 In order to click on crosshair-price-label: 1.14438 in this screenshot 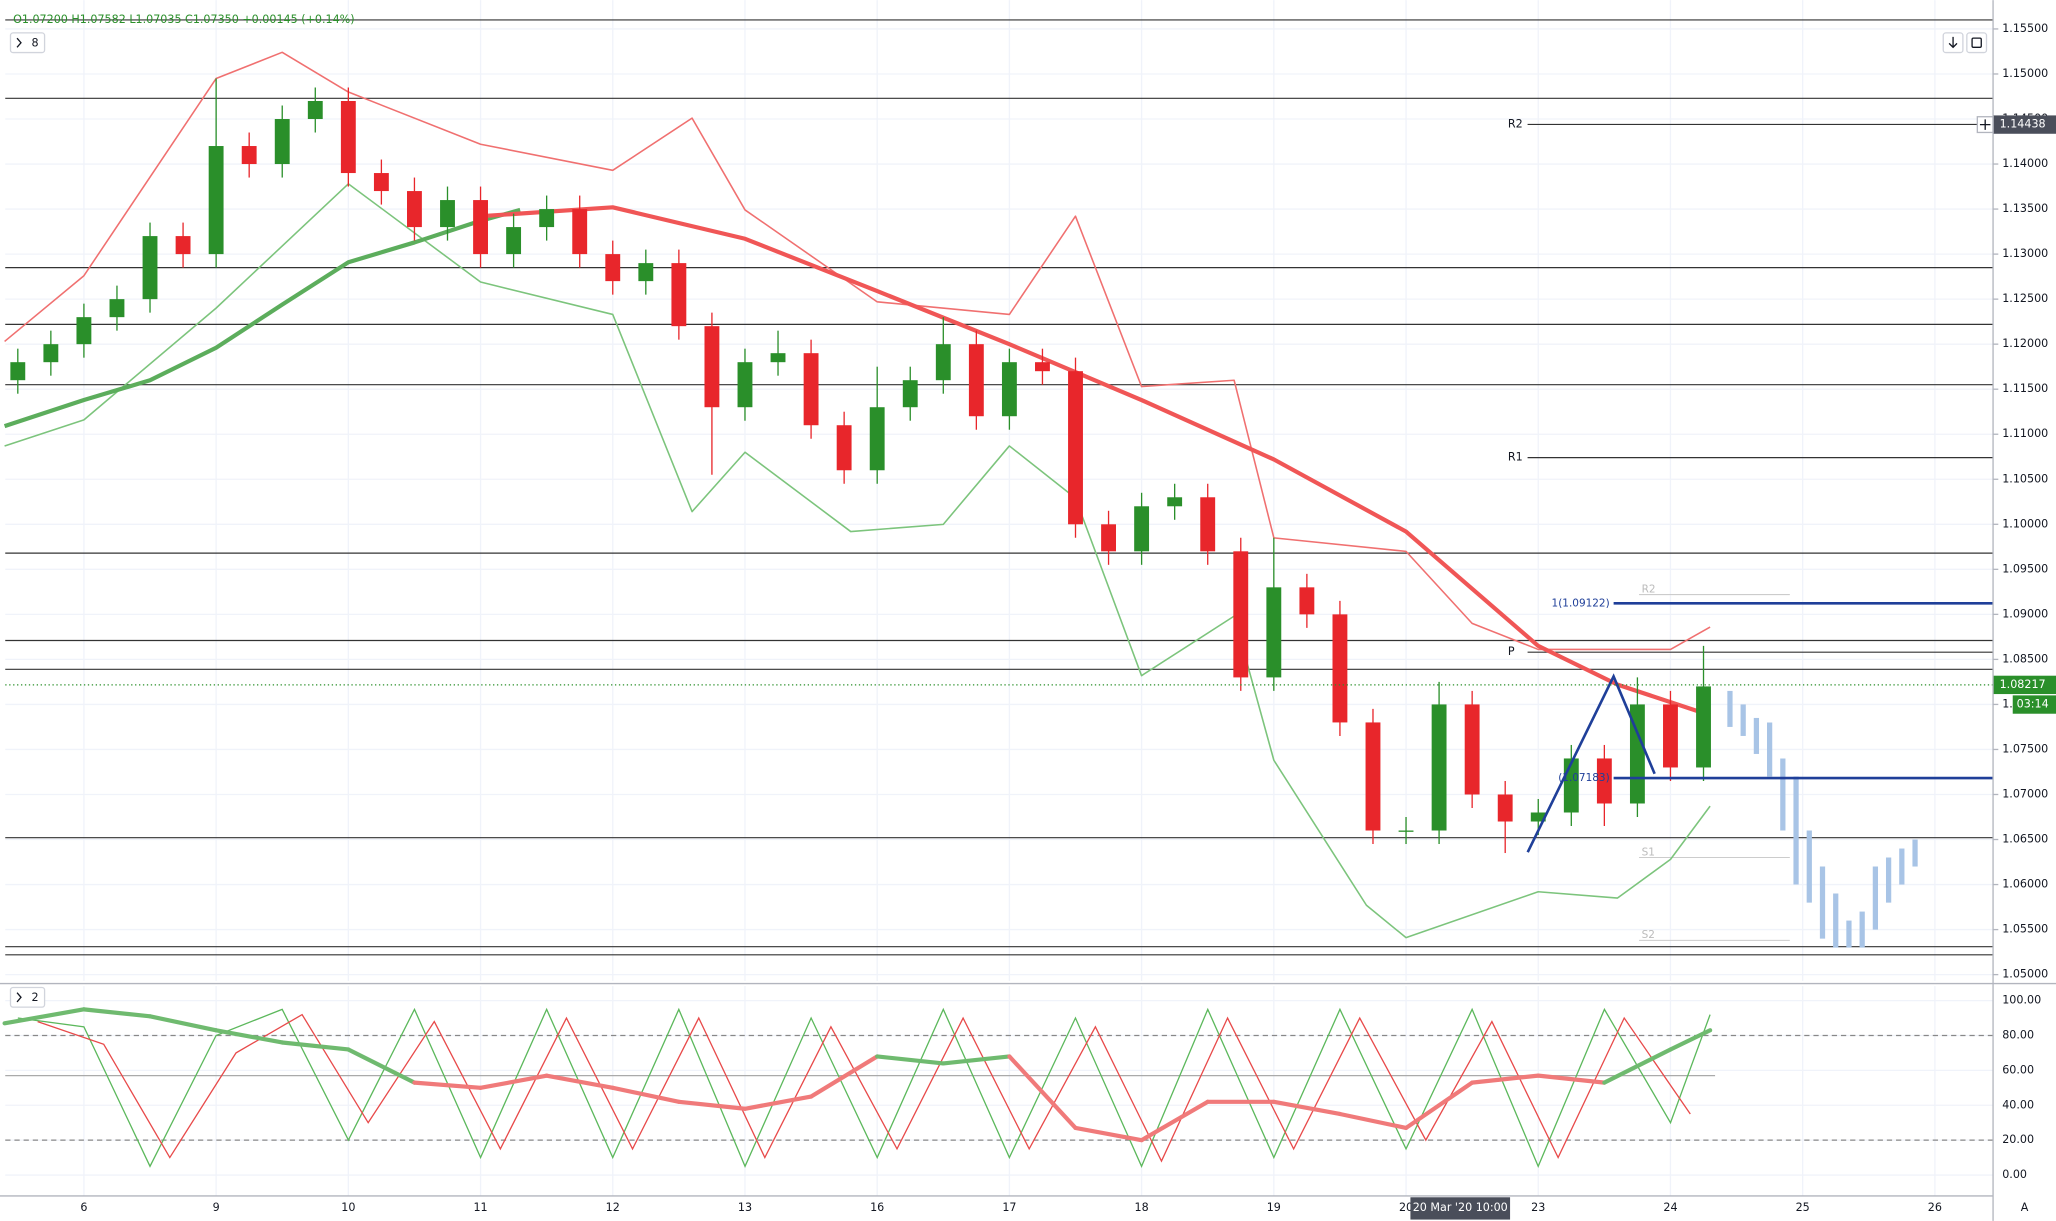, I will do `click(2023, 124)`.